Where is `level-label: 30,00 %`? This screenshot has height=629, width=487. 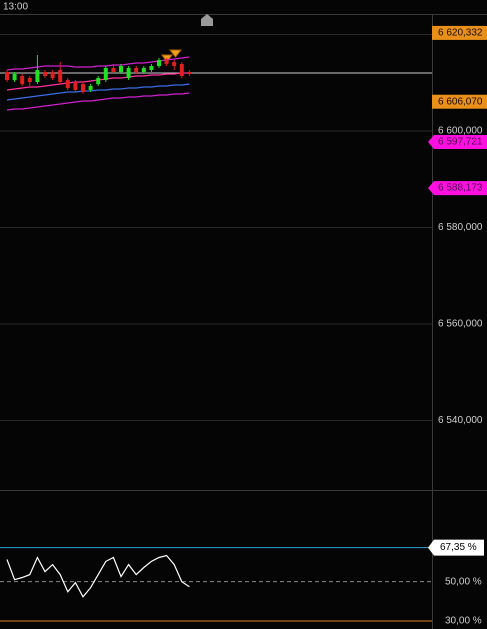 level-label: 30,00 % is located at coordinates (463, 621).